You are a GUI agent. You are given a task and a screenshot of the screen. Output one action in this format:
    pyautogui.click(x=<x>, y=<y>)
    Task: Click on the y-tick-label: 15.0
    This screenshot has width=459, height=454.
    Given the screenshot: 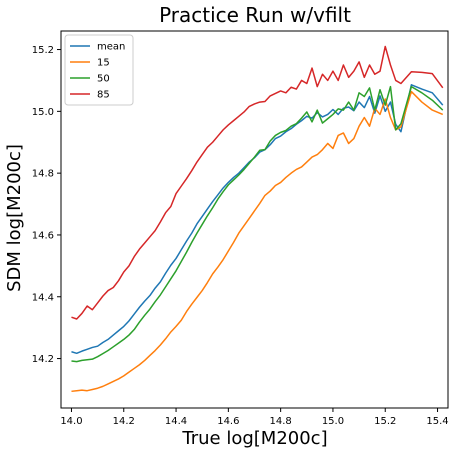 What is the action you would take?
    pyautogui.click(x=43, y=112)
    